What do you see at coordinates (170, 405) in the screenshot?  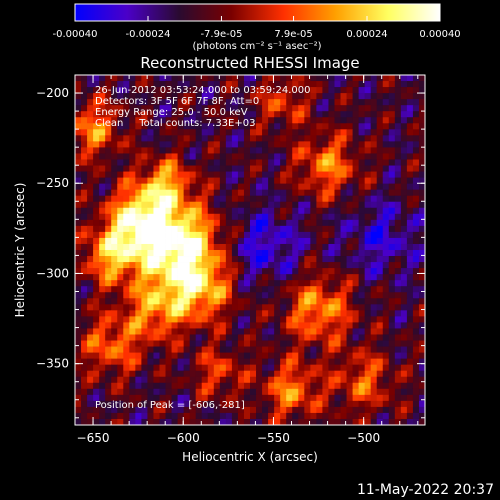 I see `peak-position-label: Position of Peak = [-606,-281]` at bounding box center [170, 405].